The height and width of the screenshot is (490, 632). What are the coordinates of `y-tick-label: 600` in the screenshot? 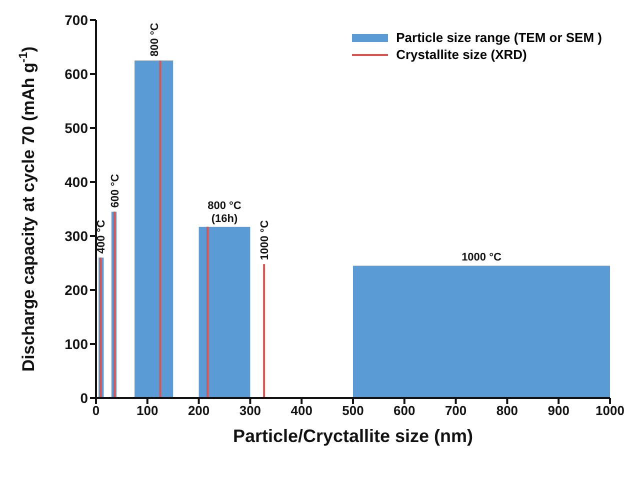 It's located at (76, 74).